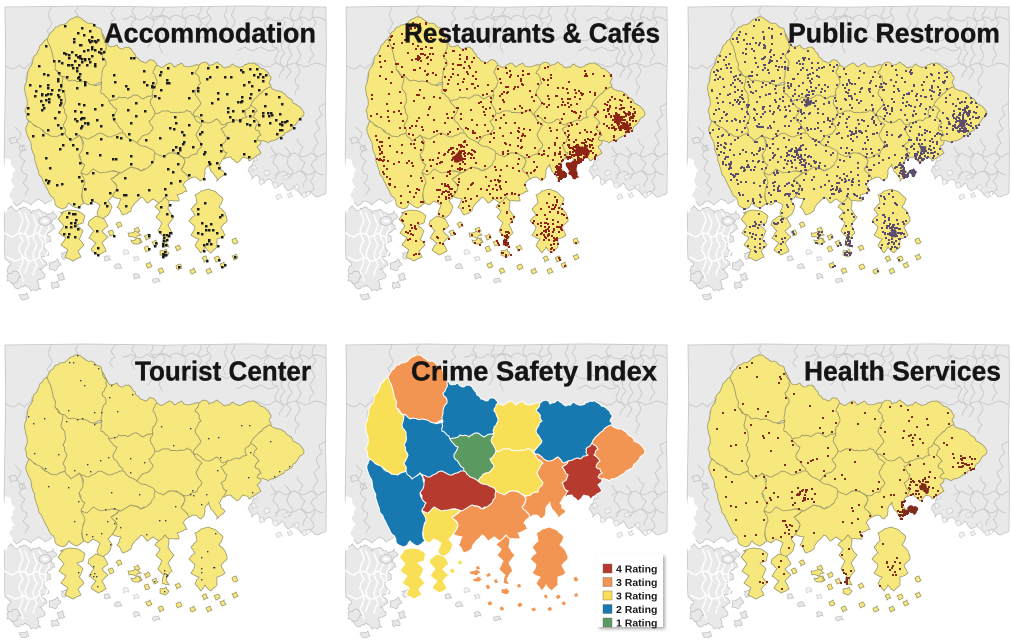 This screenshot has width=1011, height=643. I want to click on svg-text: 1 Rating, so click(636, 624).